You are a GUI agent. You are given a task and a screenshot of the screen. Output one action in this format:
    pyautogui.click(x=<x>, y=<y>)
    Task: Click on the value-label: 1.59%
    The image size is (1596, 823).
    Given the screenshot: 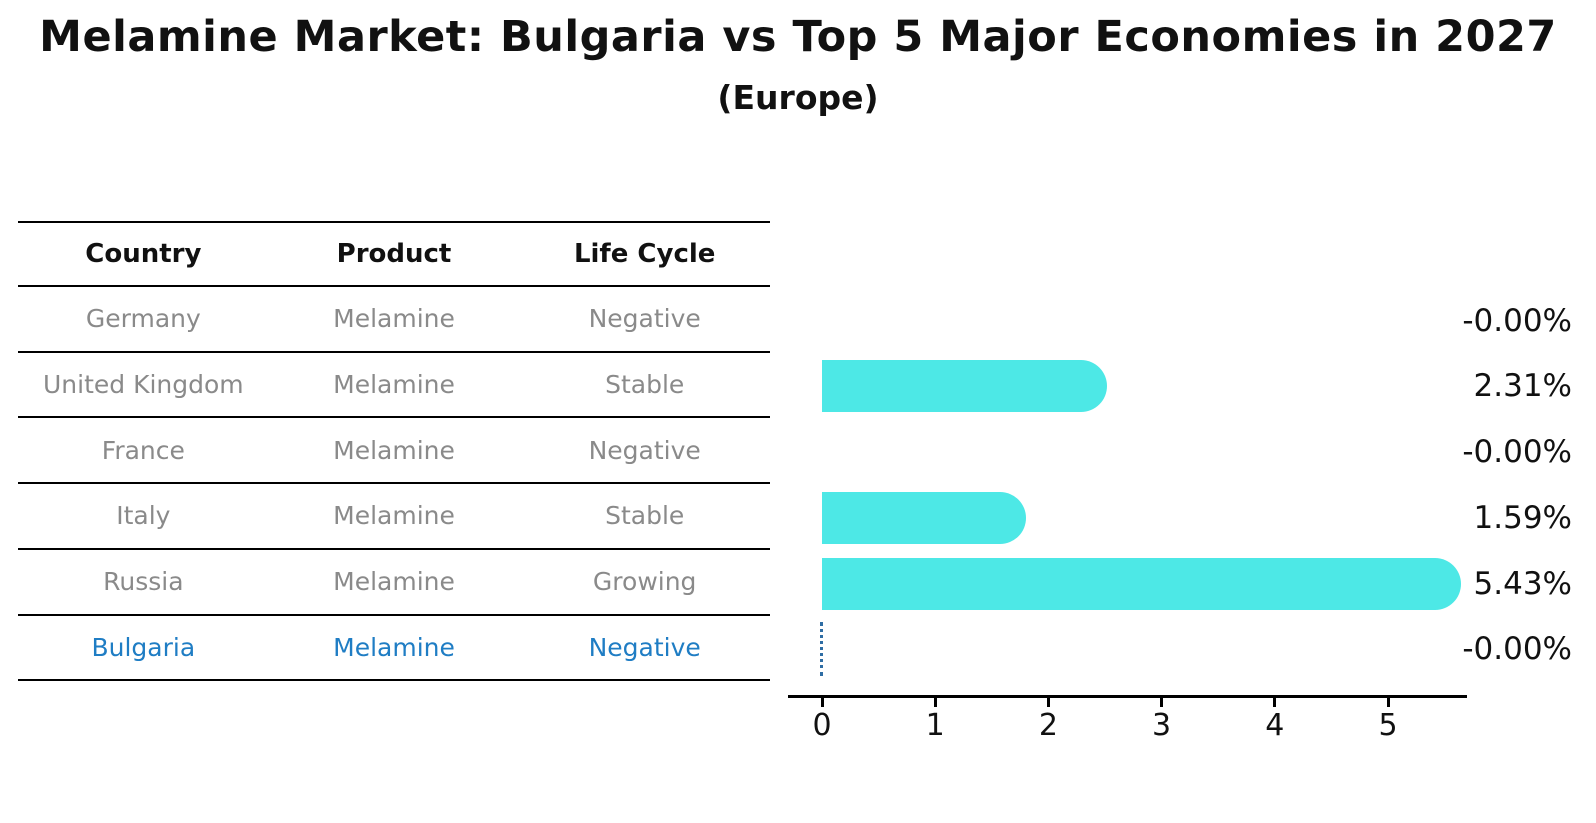 What is the action you would take?
    pyautogui.click(x=1522, y=517)
    